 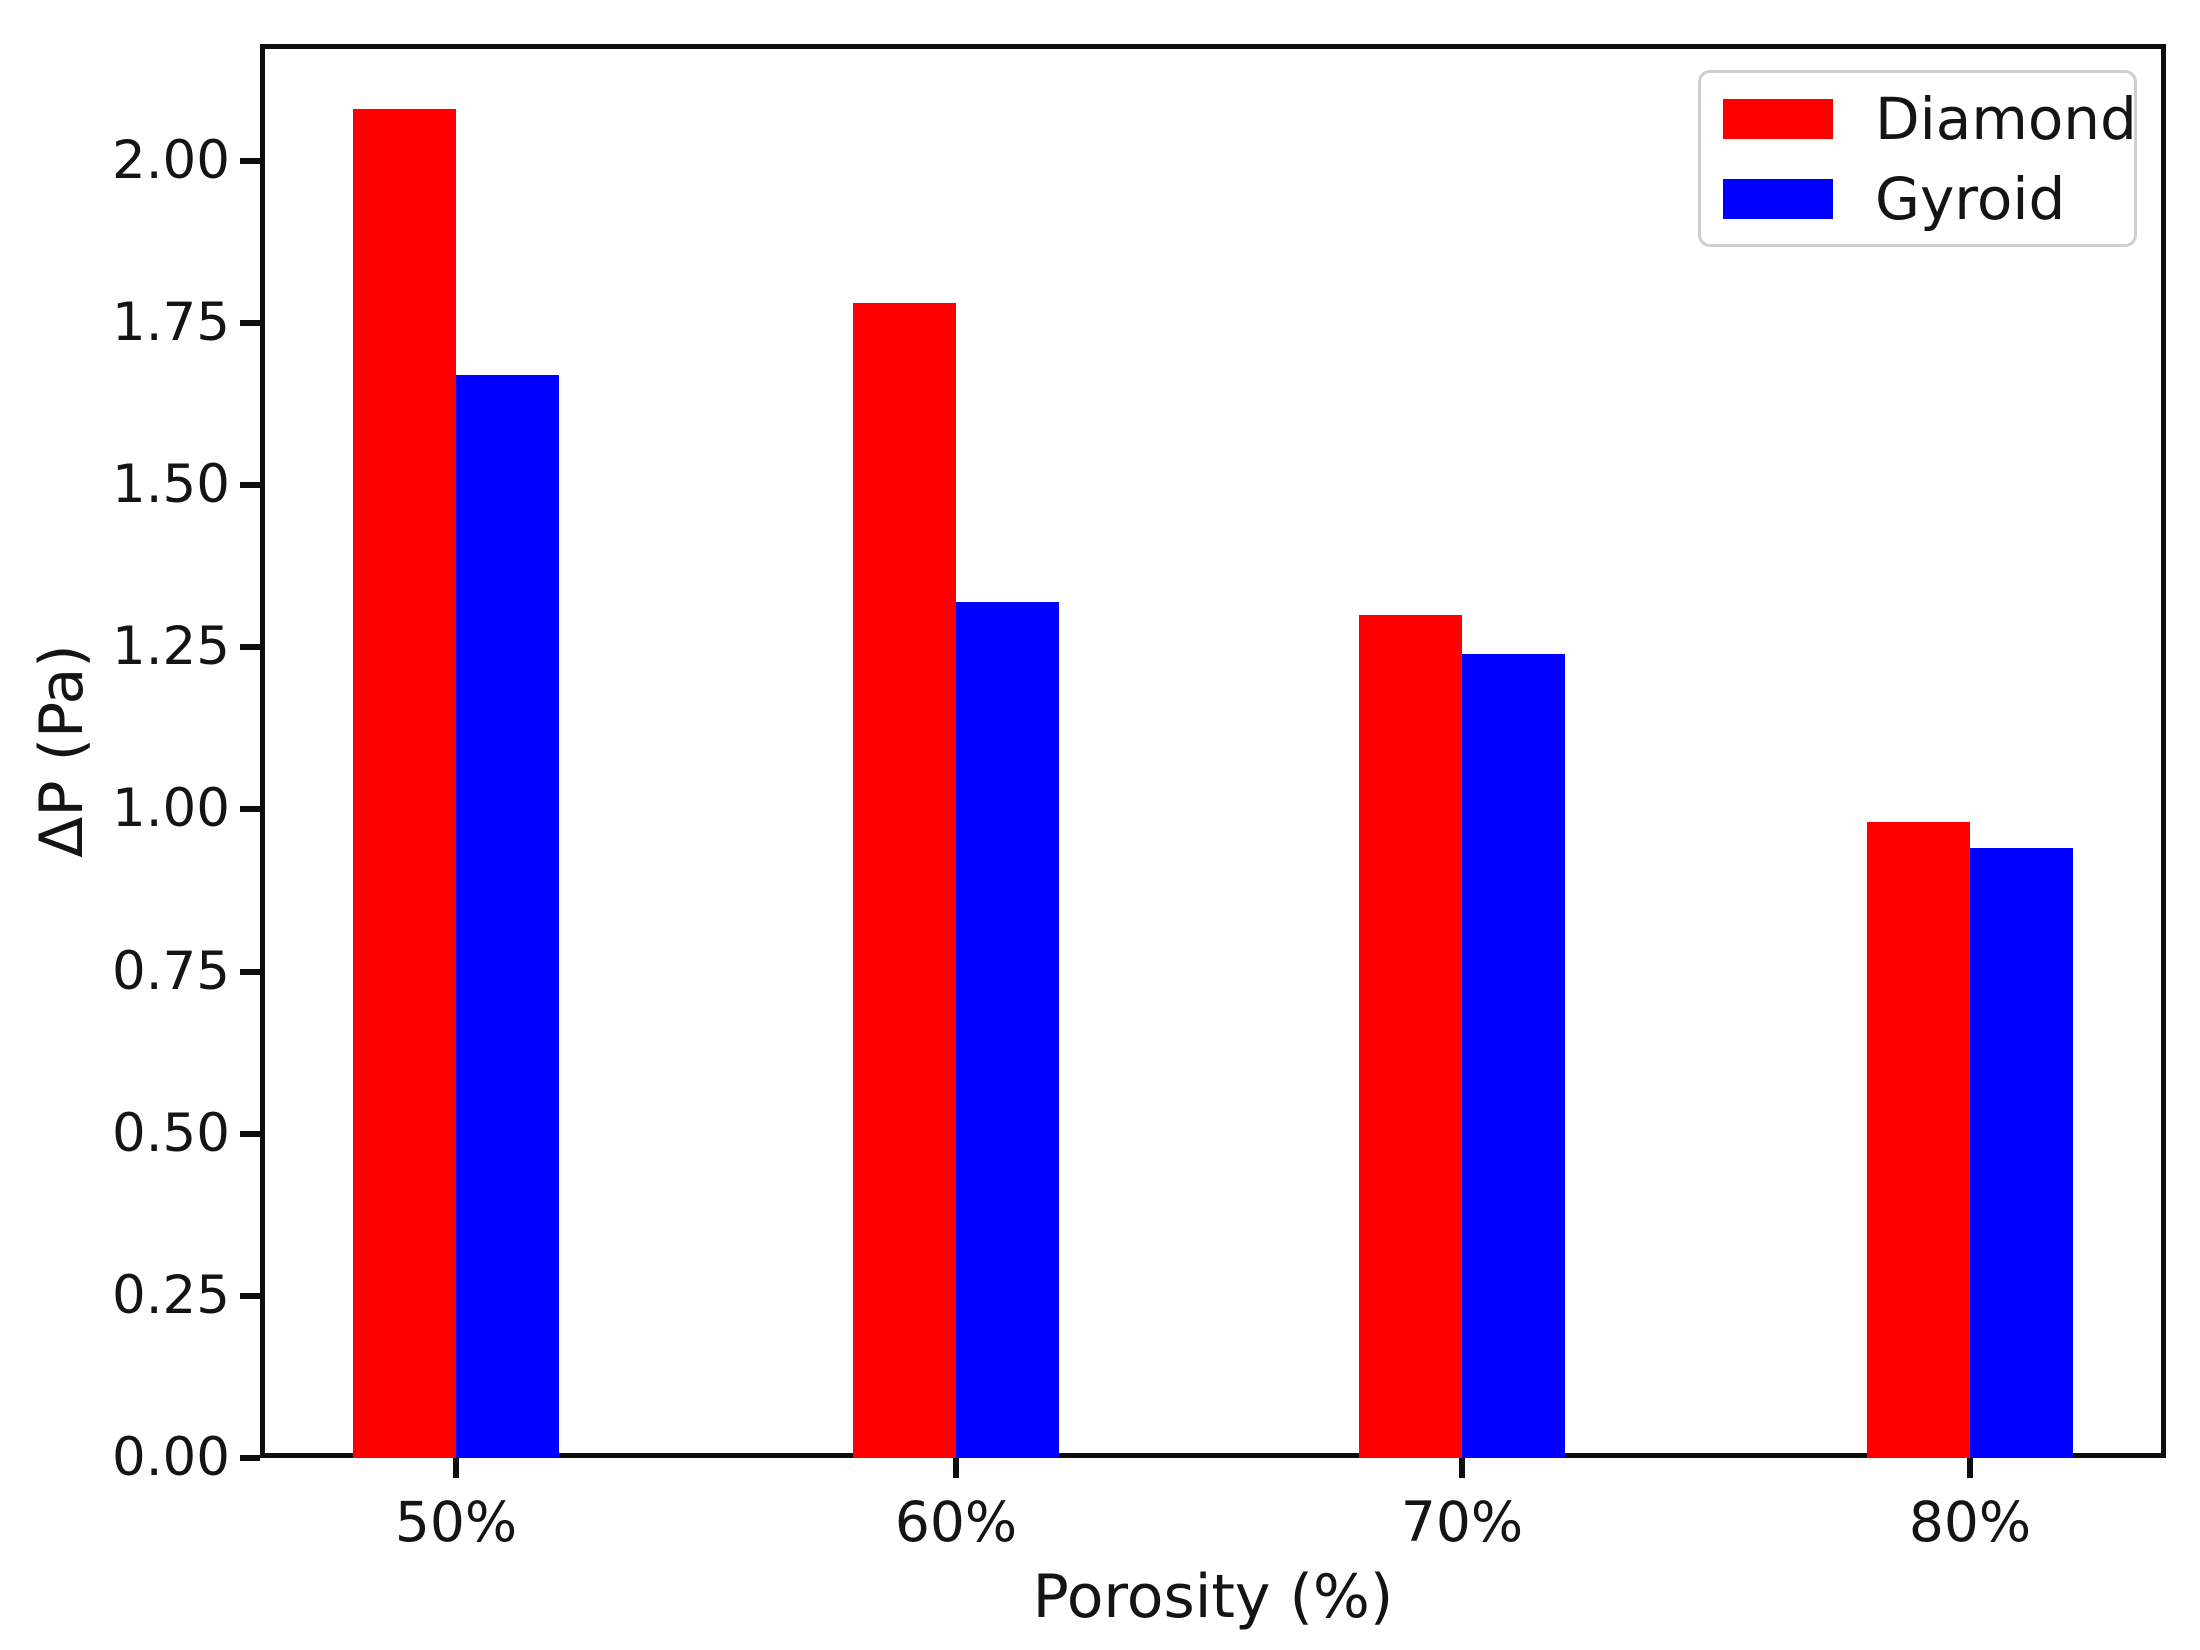 What do you see at coordinates (1462, 1522) in the screenshot?
I see `x-tick-label: 70%` at bounding box center [1462, 1522].